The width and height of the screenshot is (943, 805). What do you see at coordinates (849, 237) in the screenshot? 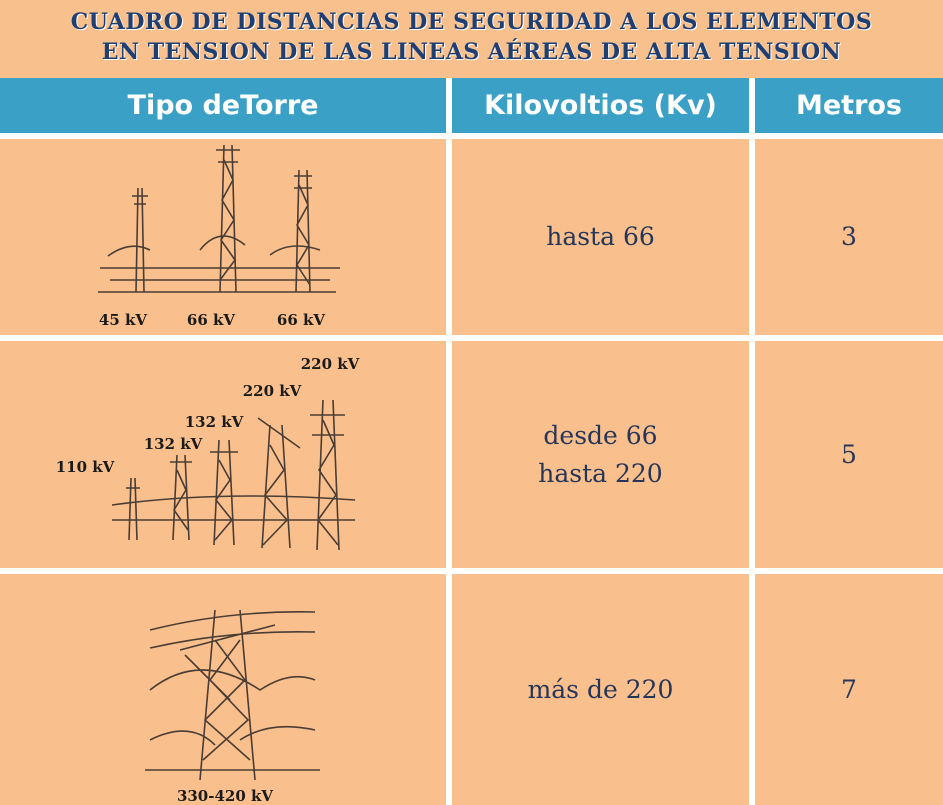
I see `metros-cell: 3` at bounding box center [849, 237].